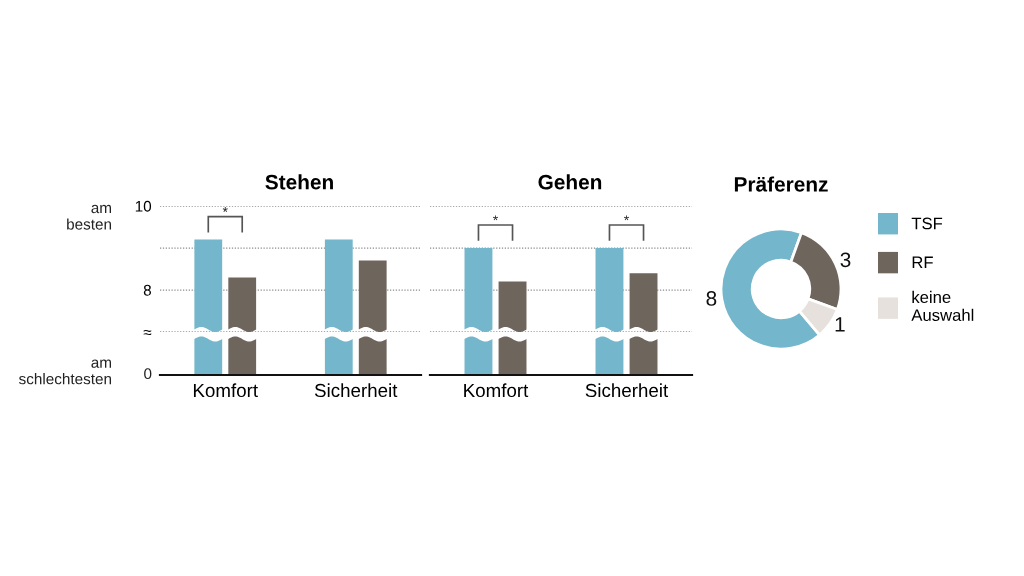  I want to click on chart-title: Gehen, so click(570, 182).